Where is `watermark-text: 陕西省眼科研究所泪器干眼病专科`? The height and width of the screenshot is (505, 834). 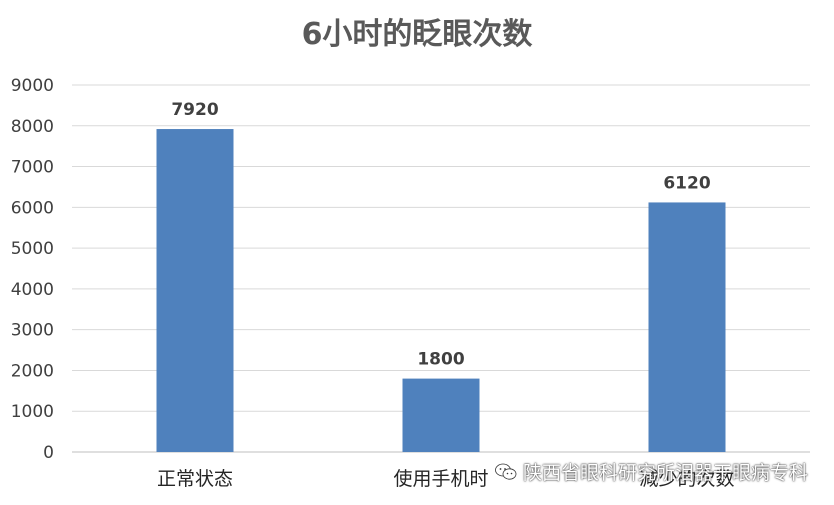
watermark-text: 陕西省眼科研究所泪器干眼病专科 is located at coordinates (665, 473).